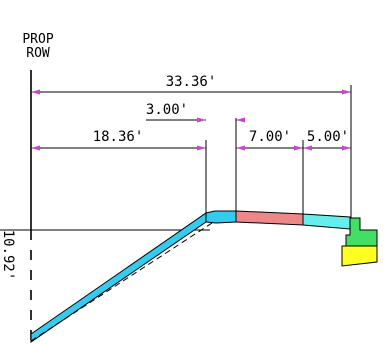  Describe the element at coordinates (346, 148) in the screenshot. I see `arrow-5-right` at that location.